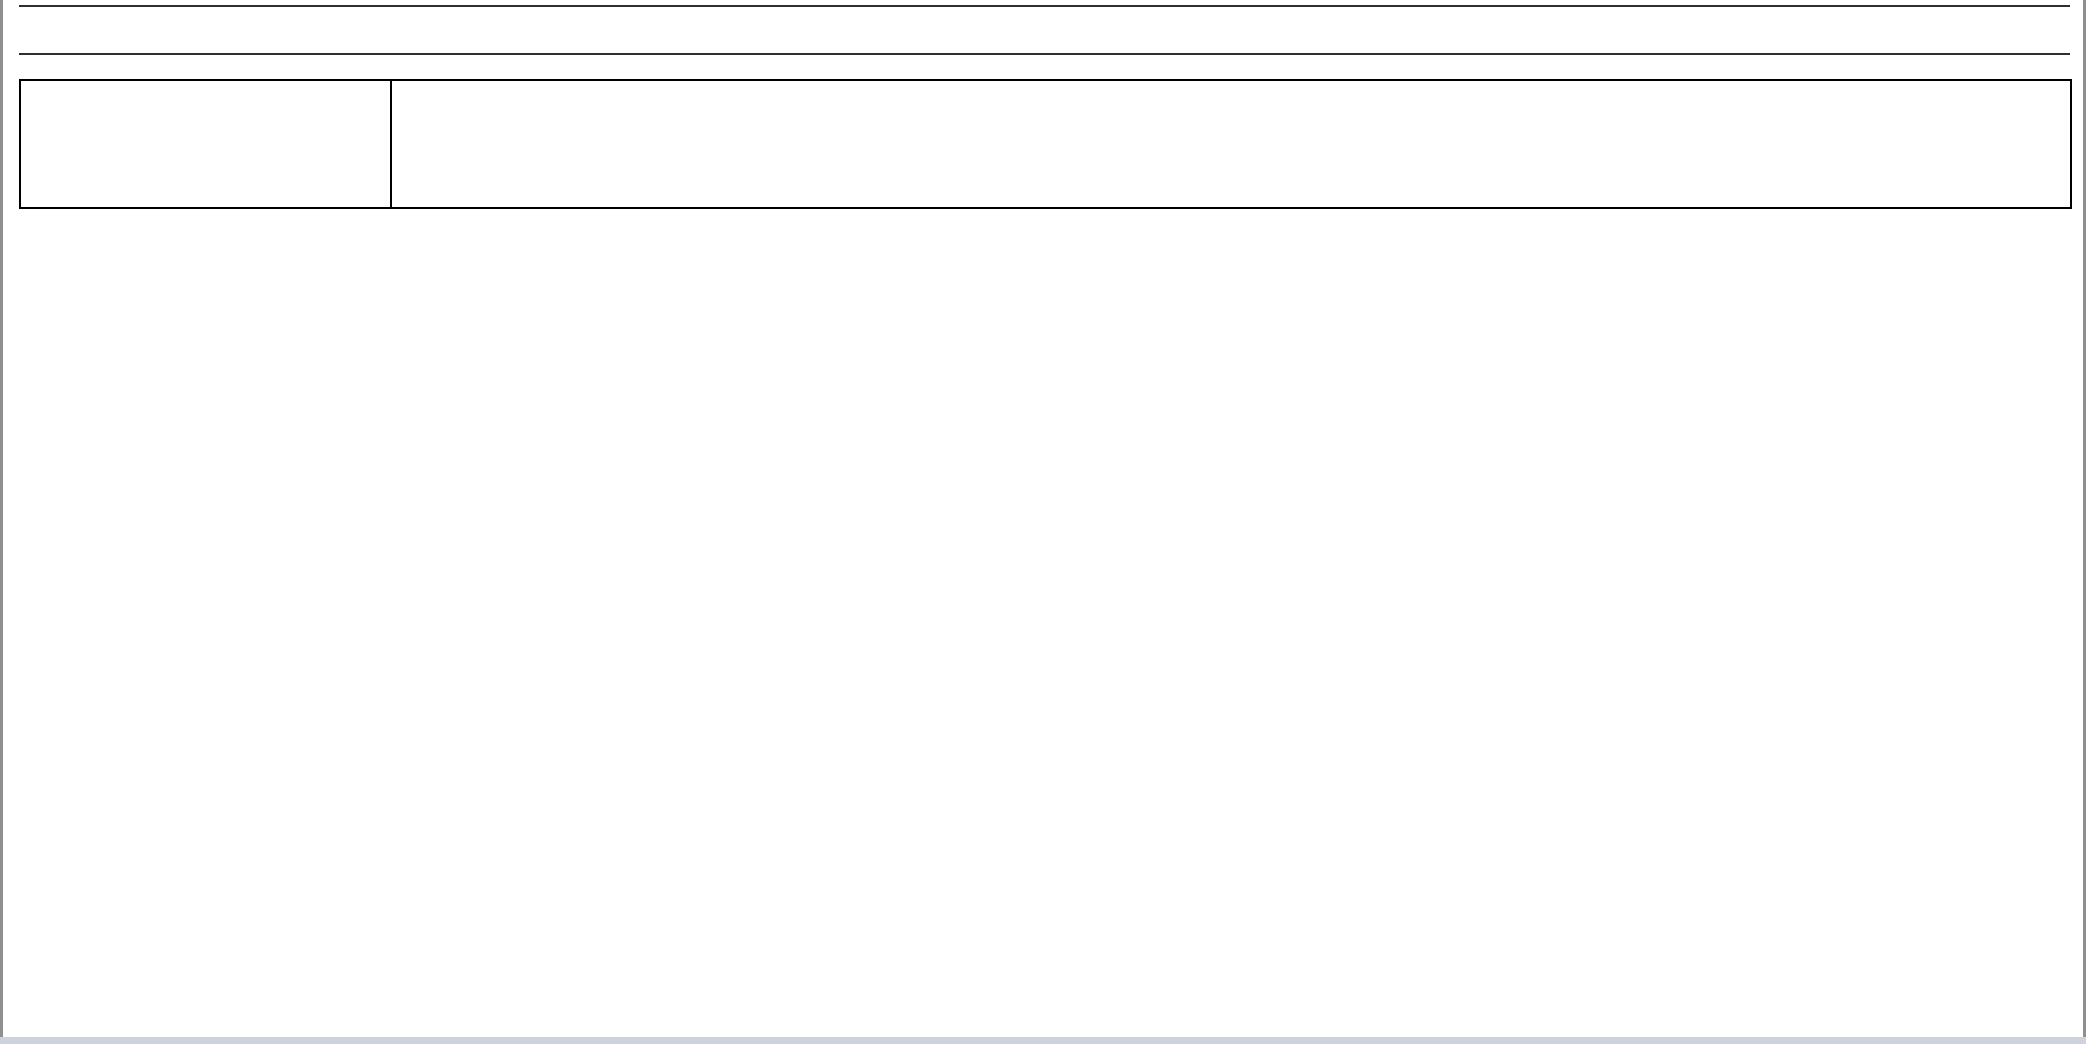 This screenshot has height=1044, width=2086. I want to click on orange-corner-top-right, so click(2075, 65).